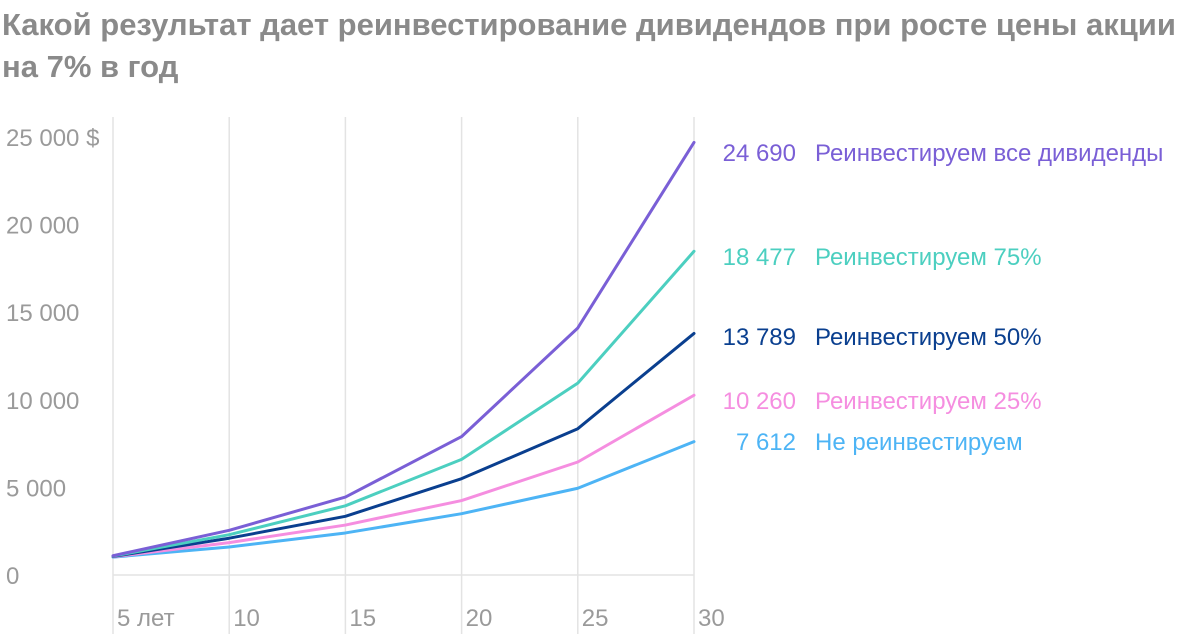 This screenshot has width=1200, height=634. What do you see at coordinates (928, 257) in the screenshot?
I see `series-name-label: Реинвестируем 75%` at bounding box center [928, 257].